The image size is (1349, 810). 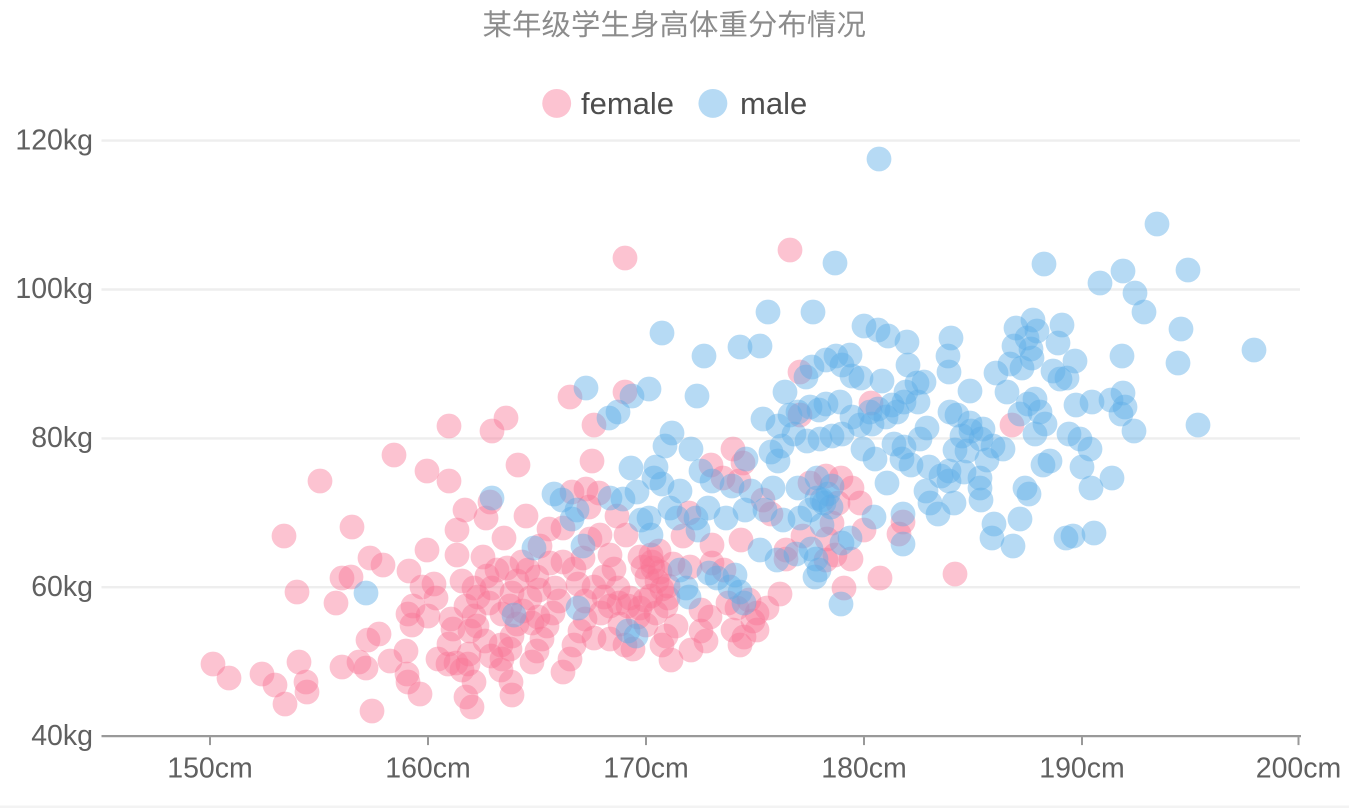 What do you see at coordinates (62, 438) in the screenshot?
I see `svg-text: 80kg` at bounding box center [62, 438].